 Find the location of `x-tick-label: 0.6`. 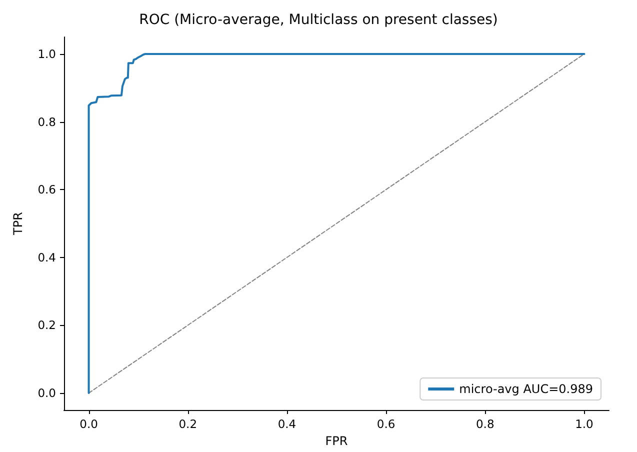

x-tick-label: 0.6 is located at coordinates (386, 424).